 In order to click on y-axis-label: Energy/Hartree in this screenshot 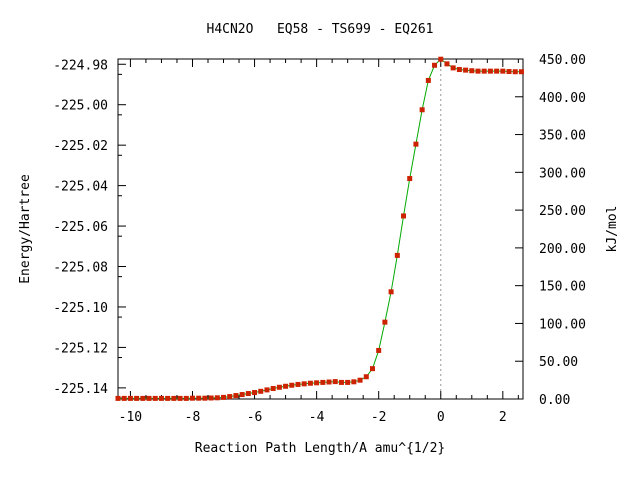, I will do `click(25, 229)`.